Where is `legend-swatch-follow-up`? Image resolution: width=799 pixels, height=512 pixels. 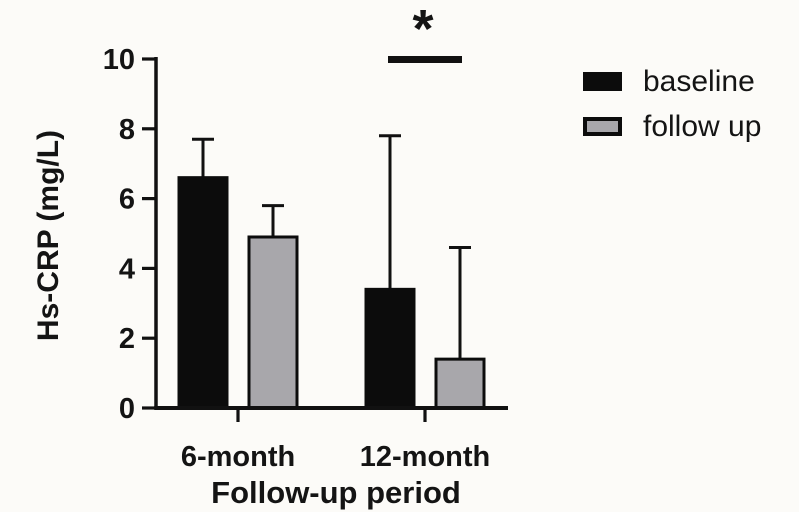 legend-swatch-follow-up is located at coordinates (602, 126).